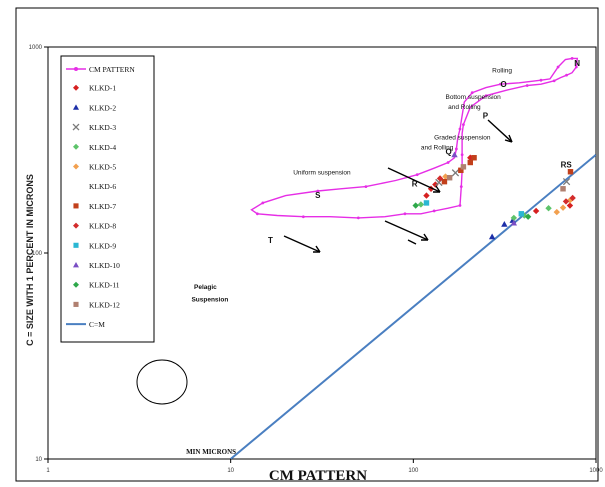 This screenshot has width=605, height=487. I want to click on annotation-label: N, so click(577, 63).